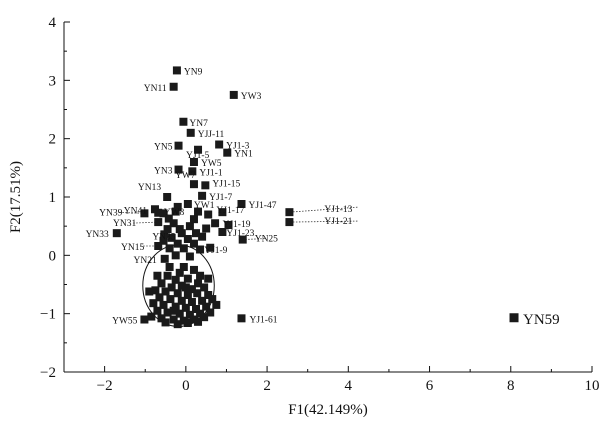 The height and width of the screenshot is (433, 610). I want to click on point-label-yj1-3: YJ1-3, so click(237, 147).